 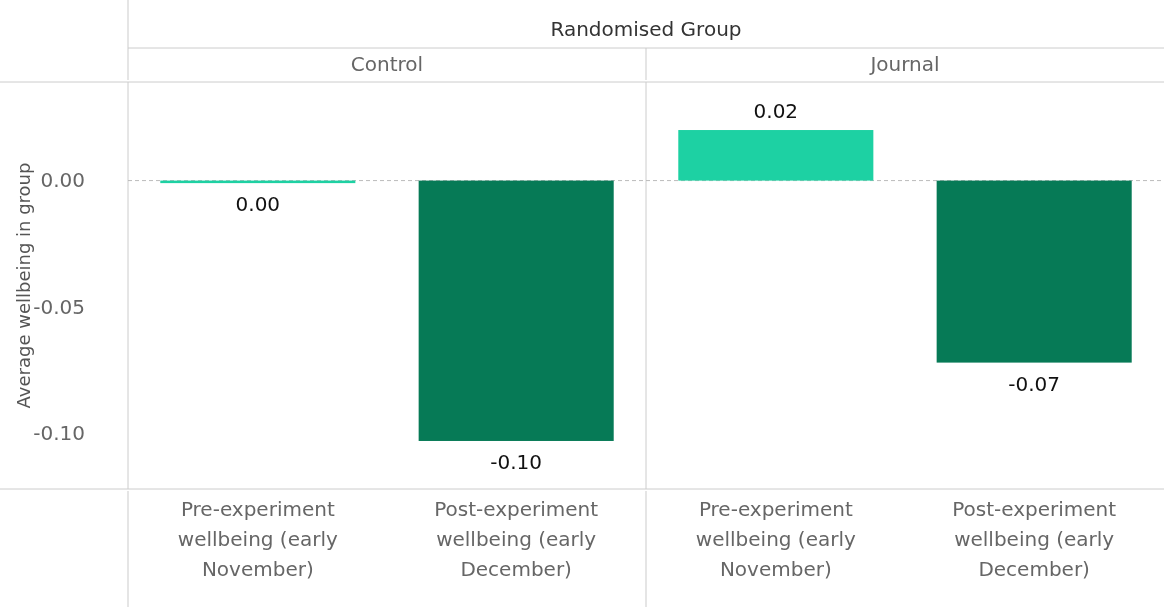 What do you see at coordinates (59, 433) in the screenshot?
I see `y-tick-label: -0.10` at bounding box center [59, 433].